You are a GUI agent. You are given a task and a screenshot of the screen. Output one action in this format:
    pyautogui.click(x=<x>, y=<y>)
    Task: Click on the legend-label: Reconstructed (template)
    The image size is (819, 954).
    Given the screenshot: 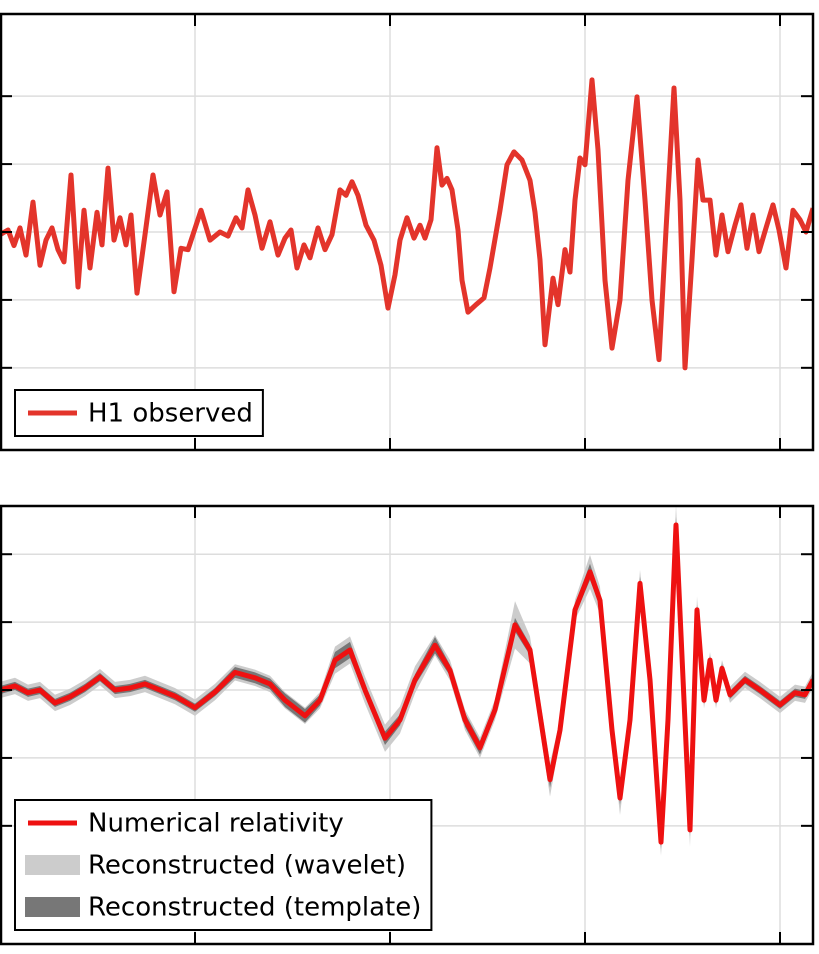 What is the action you would take?
    pyautogui.click(x=254, y=908)
    